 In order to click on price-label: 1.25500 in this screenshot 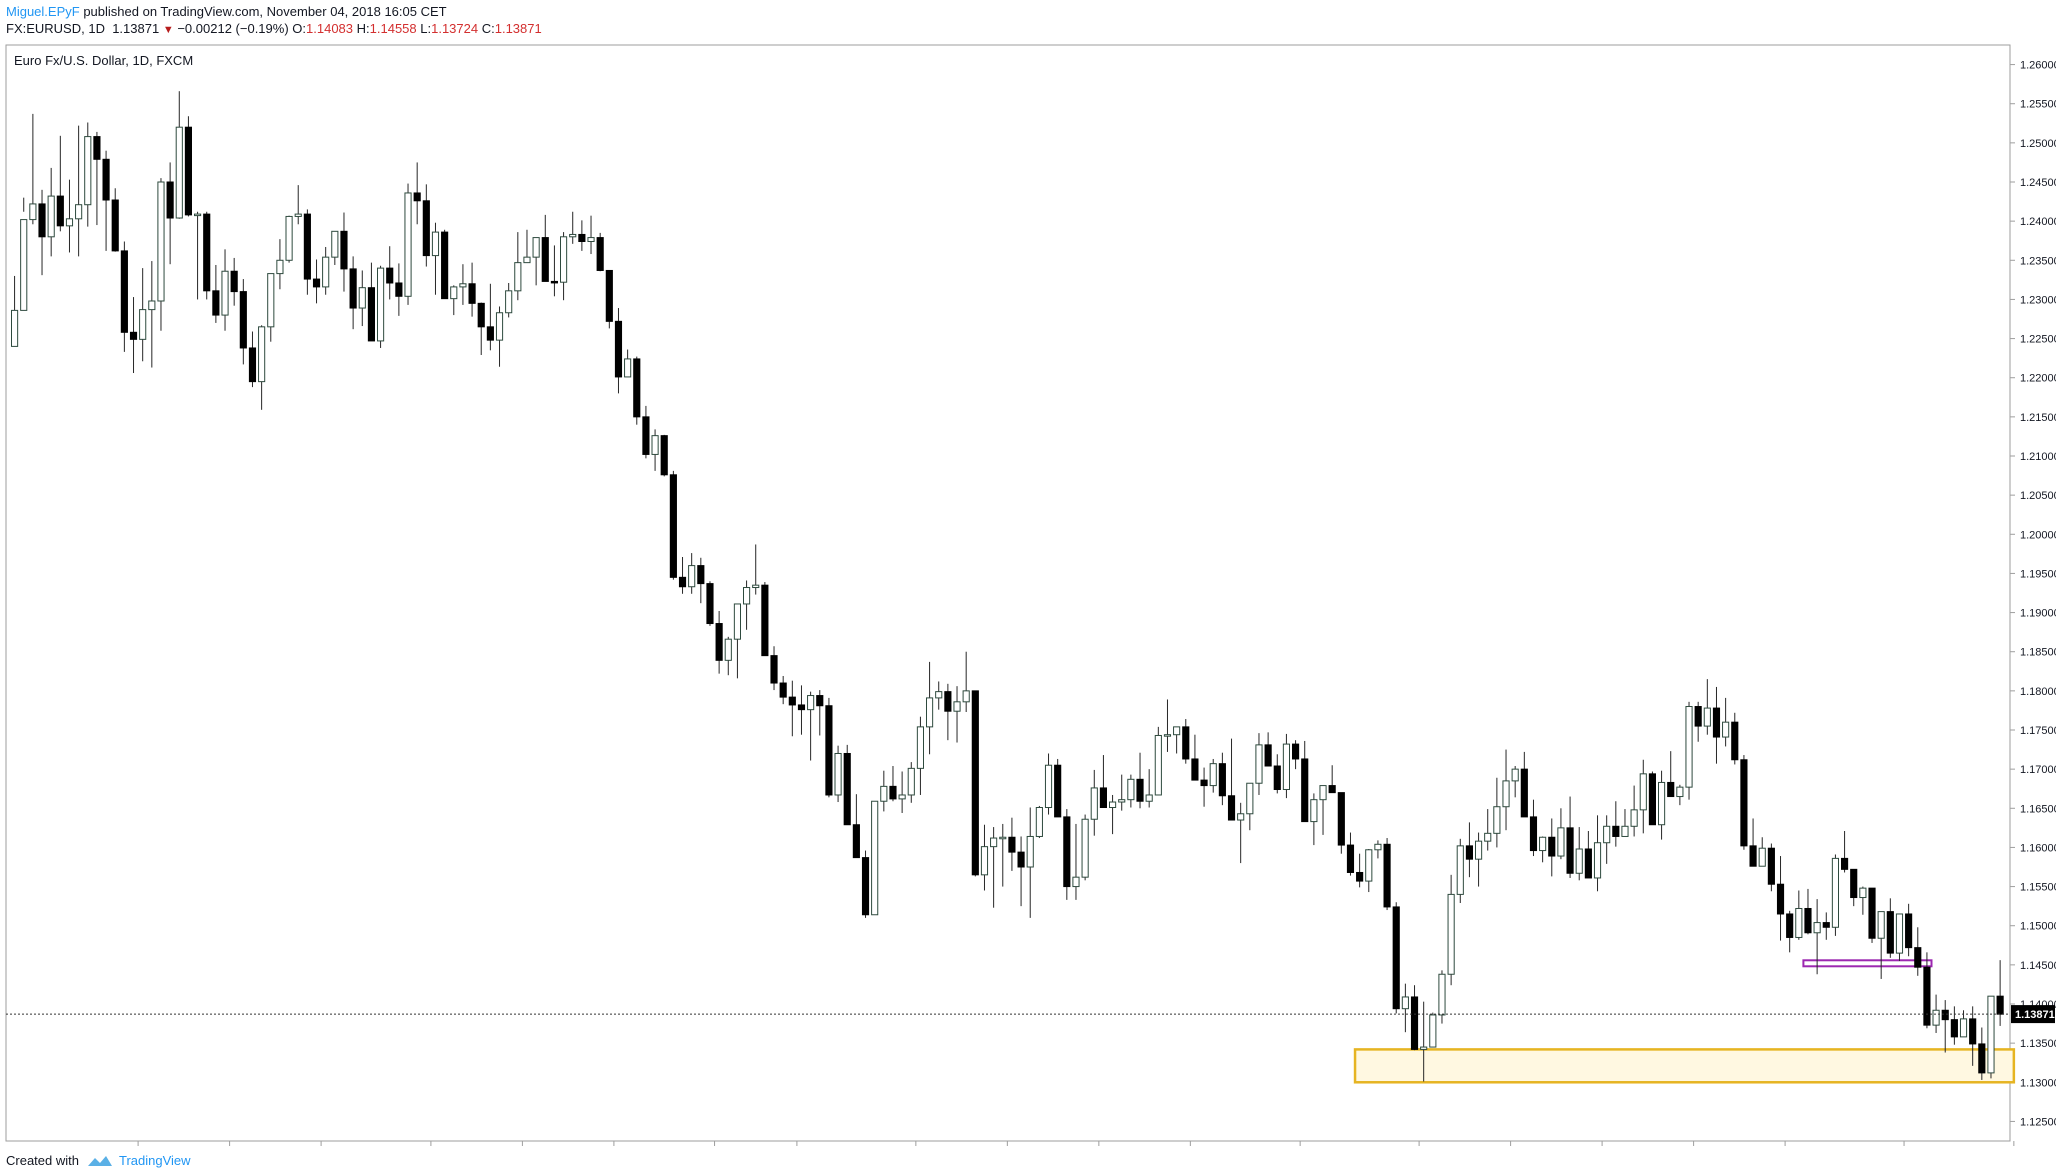, I will do `click(2038, 105)`.